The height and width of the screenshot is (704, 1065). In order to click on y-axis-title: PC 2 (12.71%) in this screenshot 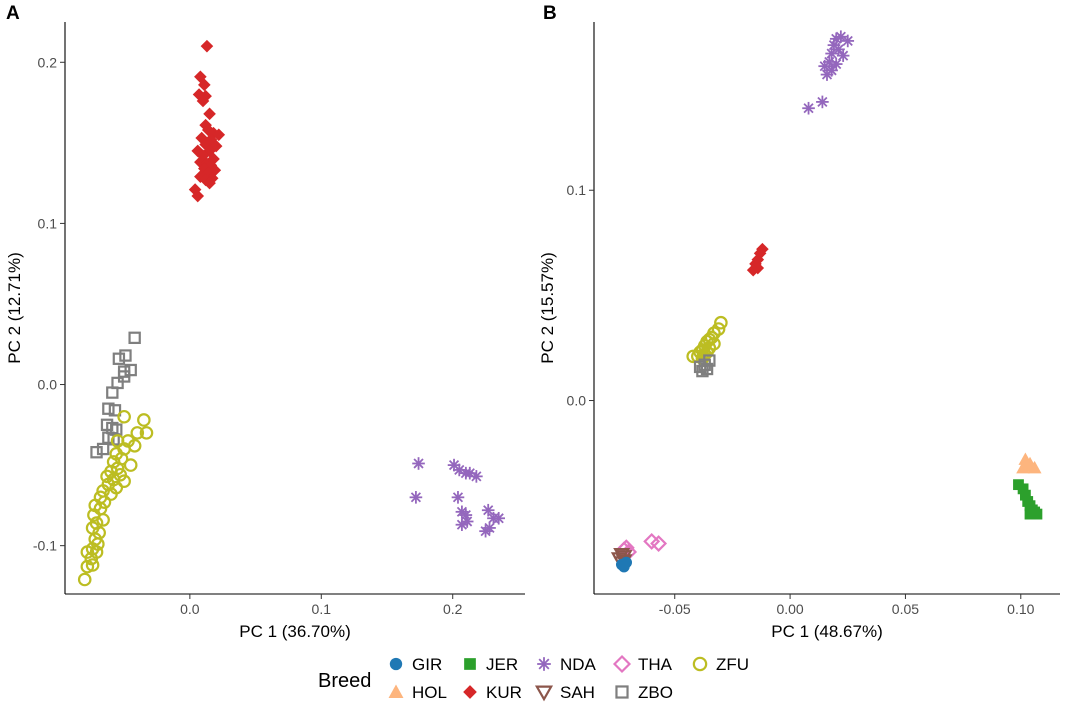, I will do `click(14, 308)`.